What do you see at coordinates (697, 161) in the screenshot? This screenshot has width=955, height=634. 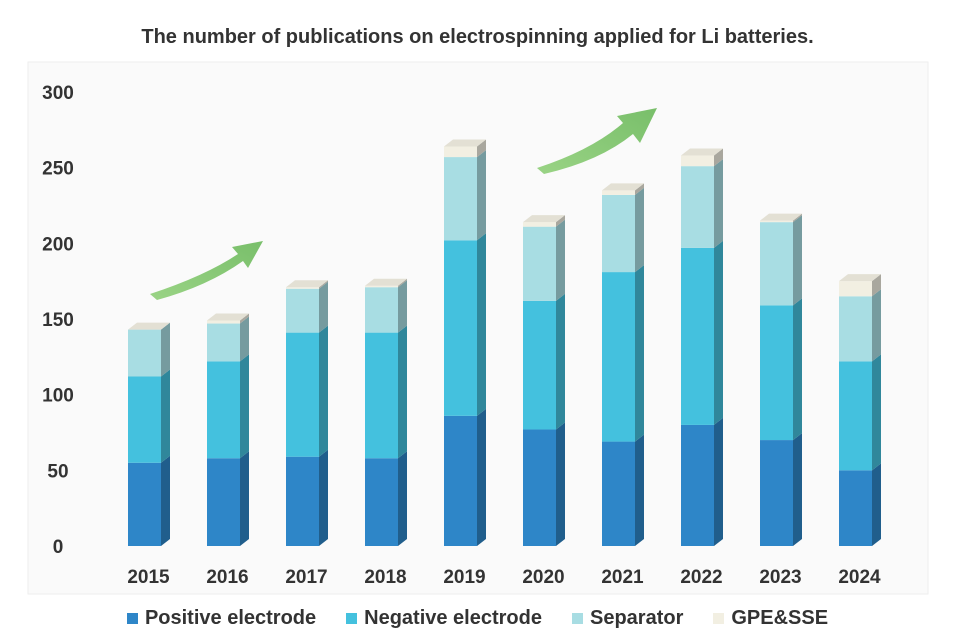 I see `bar-2022-gpe-sse` at bounding box center [697, 161].